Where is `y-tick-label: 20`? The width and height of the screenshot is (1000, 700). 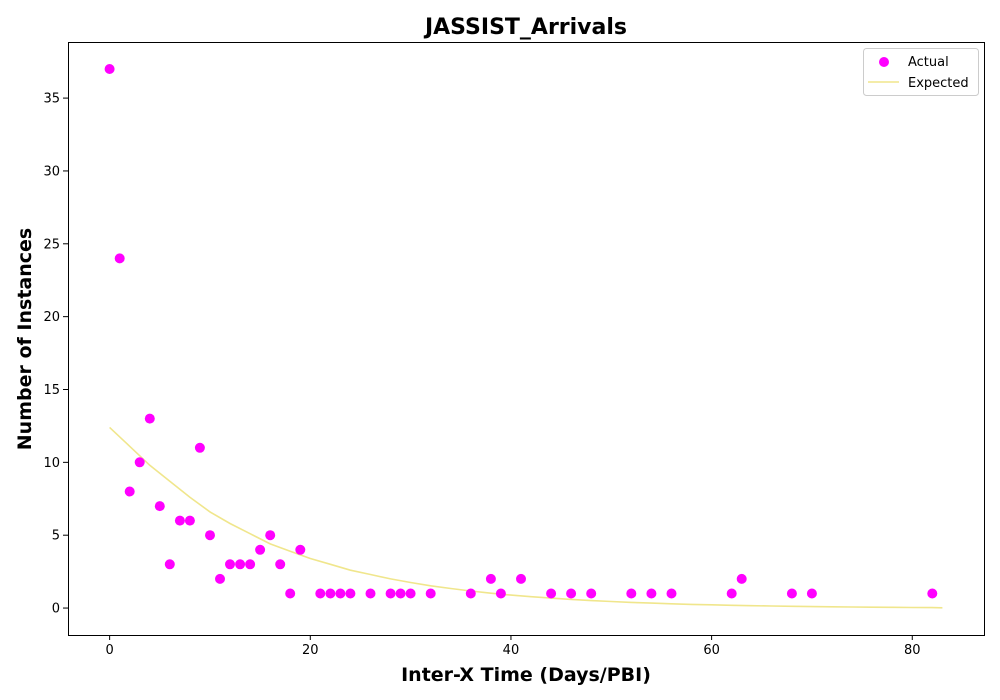 y-tick-label: 20 is located at coordinates (51, 317).